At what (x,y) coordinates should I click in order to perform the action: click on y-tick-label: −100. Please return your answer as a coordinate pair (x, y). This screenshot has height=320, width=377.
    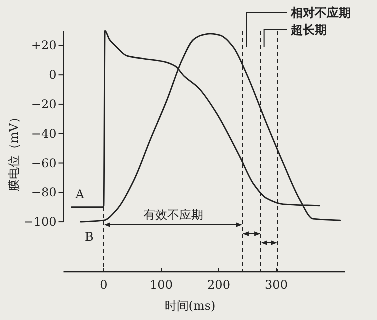
    Looking at the image, I should click on (40, 222).